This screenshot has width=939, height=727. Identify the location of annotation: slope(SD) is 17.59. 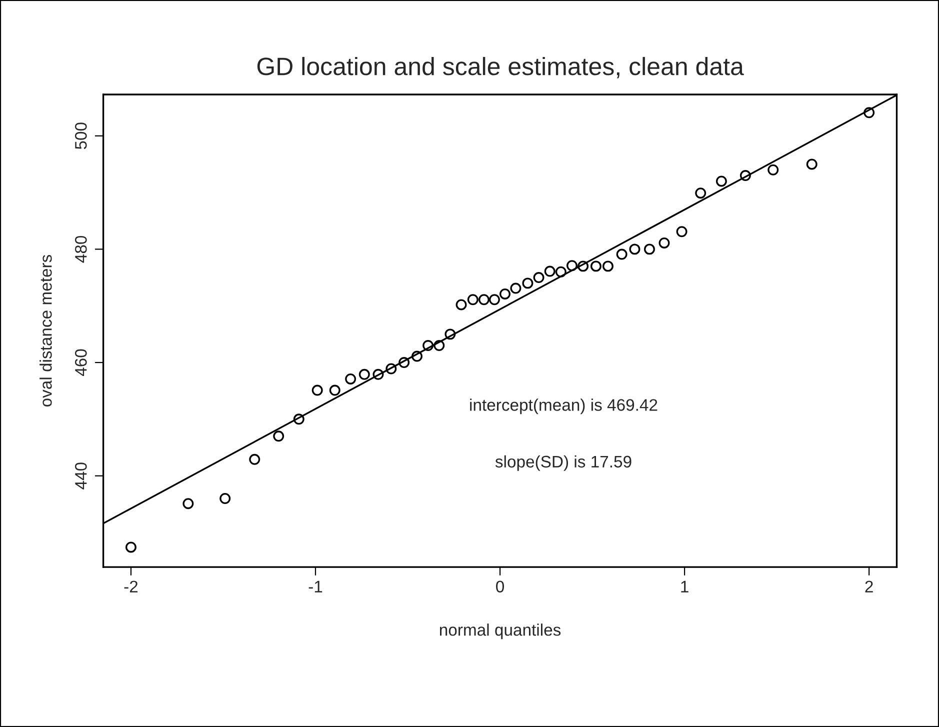
(563, 463).